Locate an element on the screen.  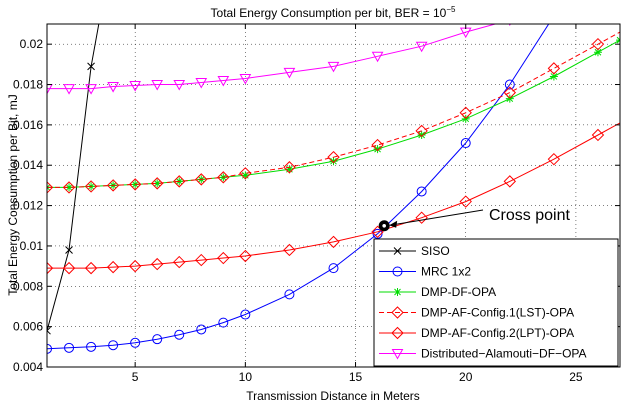
legend-label: SISO is located at coordinates (435, 251).